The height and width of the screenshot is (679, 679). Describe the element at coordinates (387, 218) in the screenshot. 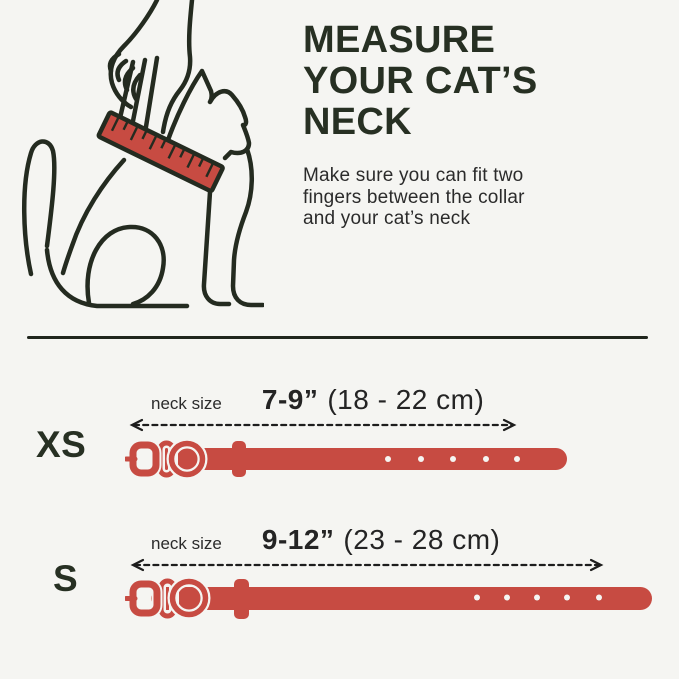

I see `subtitle-line: and your cat’s neck` at that location.